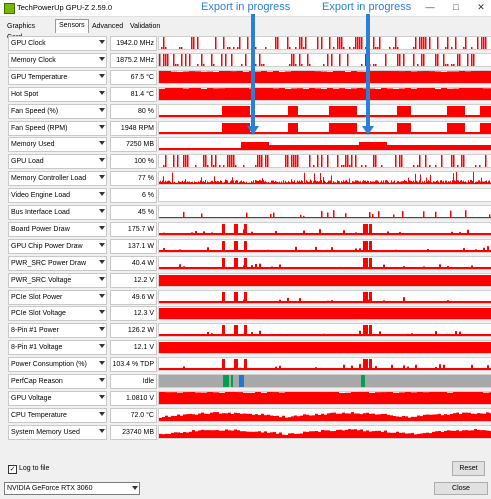 The image size is (491, 499). I want to click on sensor-label: Board Power Draw, so click(40, 229).